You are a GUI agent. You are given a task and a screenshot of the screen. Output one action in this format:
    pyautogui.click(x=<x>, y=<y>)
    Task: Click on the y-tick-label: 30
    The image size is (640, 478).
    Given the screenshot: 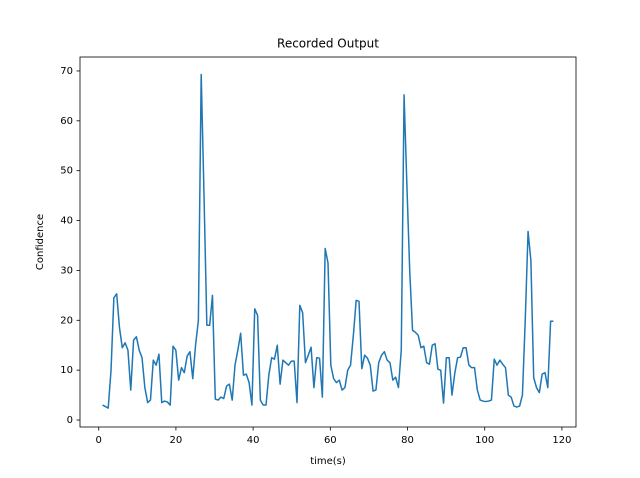 What is the action you would take?
    pyautogui.click(x=66, y=270)
    